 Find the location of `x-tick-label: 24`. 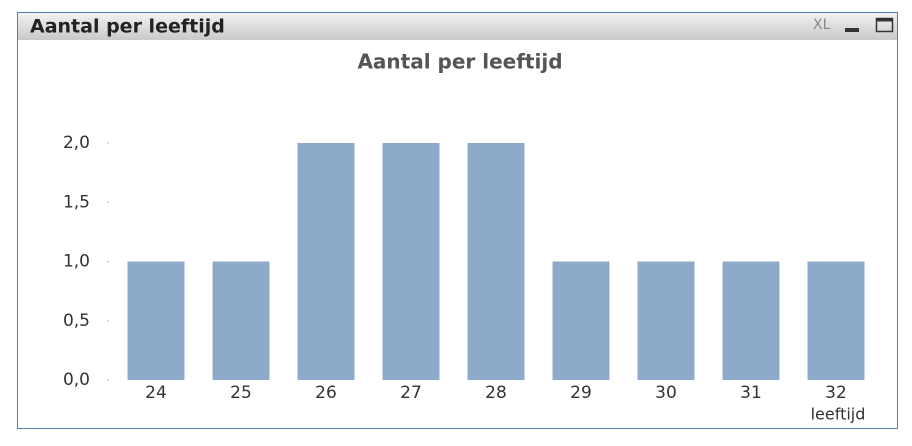

x-tick-label: 24 is located at coordinates (156, 393).